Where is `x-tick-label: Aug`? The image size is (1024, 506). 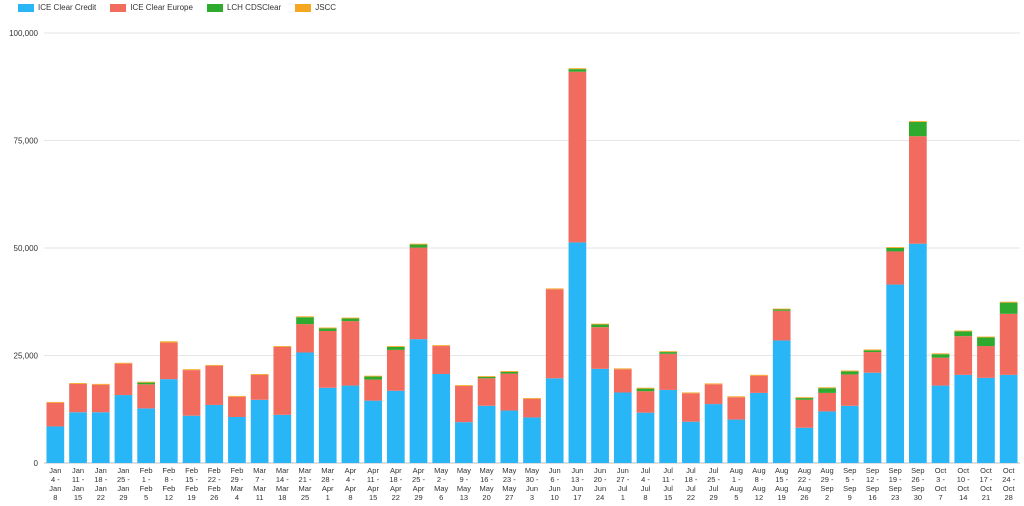
x-tick-label: Aug is located at coordinates (804, 470).